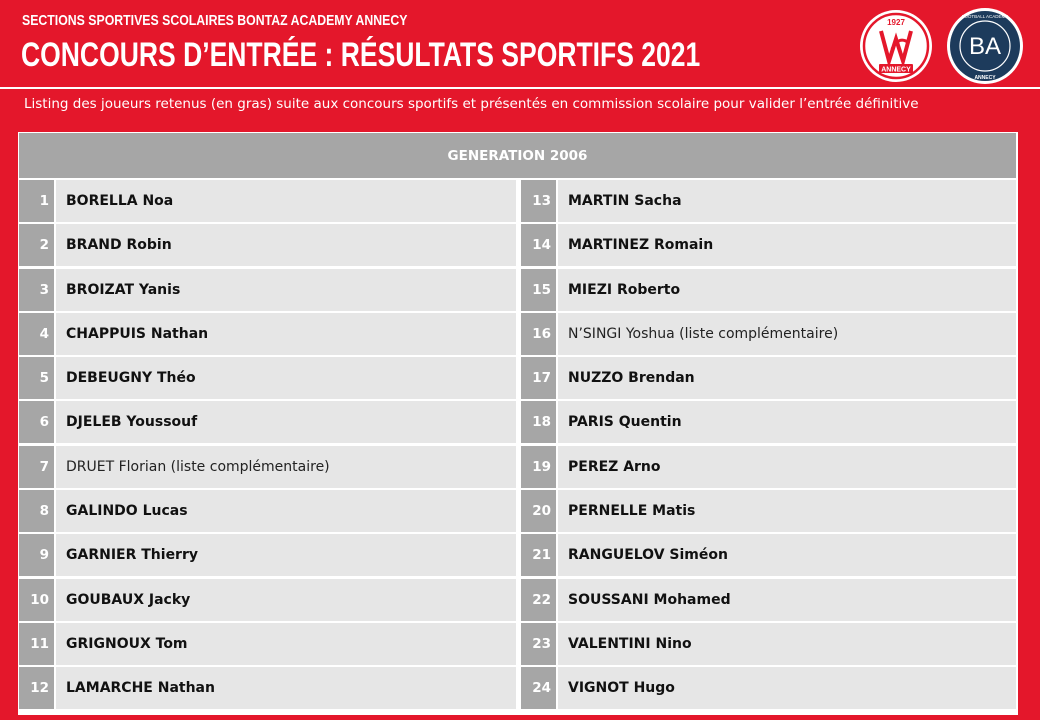 The height and width of the screenshot is (720, 1040). Describe the element at coordinates (286, 378) in the screenshot. I see `player-name: DEBEUGNY Théo` at that location.